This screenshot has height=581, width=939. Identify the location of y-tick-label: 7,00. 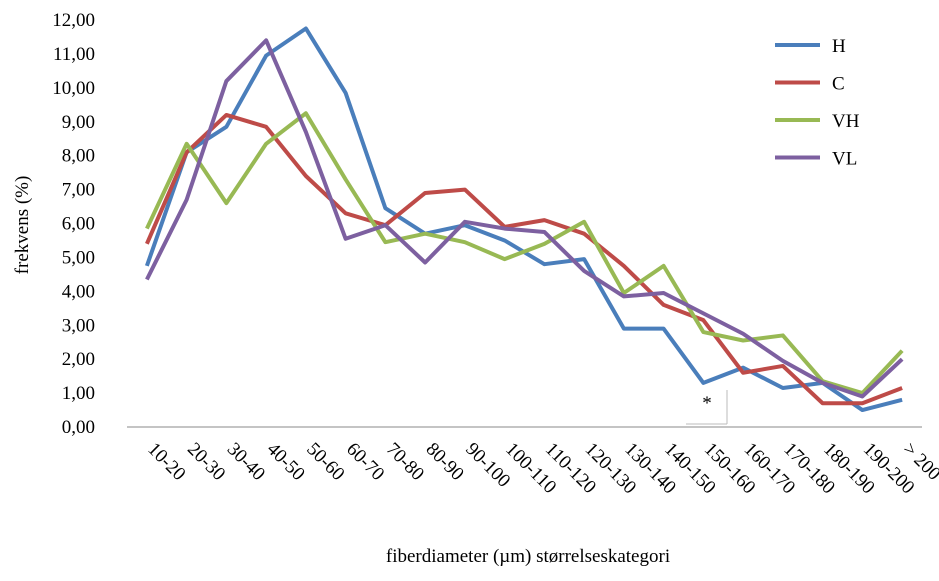
(78, 190).